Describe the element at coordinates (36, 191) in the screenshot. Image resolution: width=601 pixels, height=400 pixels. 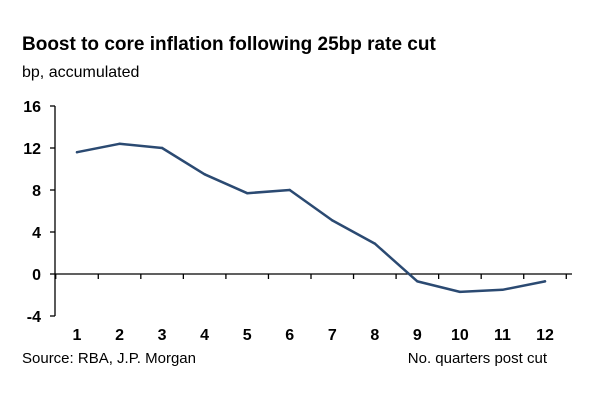
I see `y-tick-label: 8` at that location.